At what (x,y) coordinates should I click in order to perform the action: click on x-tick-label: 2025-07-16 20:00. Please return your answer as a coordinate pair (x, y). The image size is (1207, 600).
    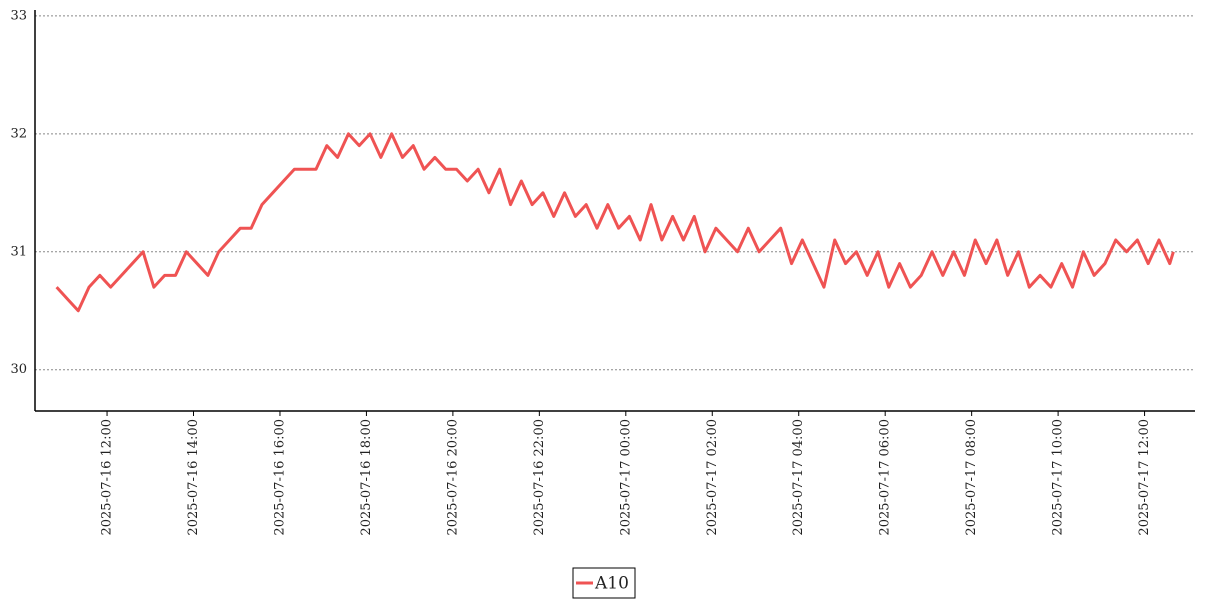
    Looking at the image, I should click on (452, 477).